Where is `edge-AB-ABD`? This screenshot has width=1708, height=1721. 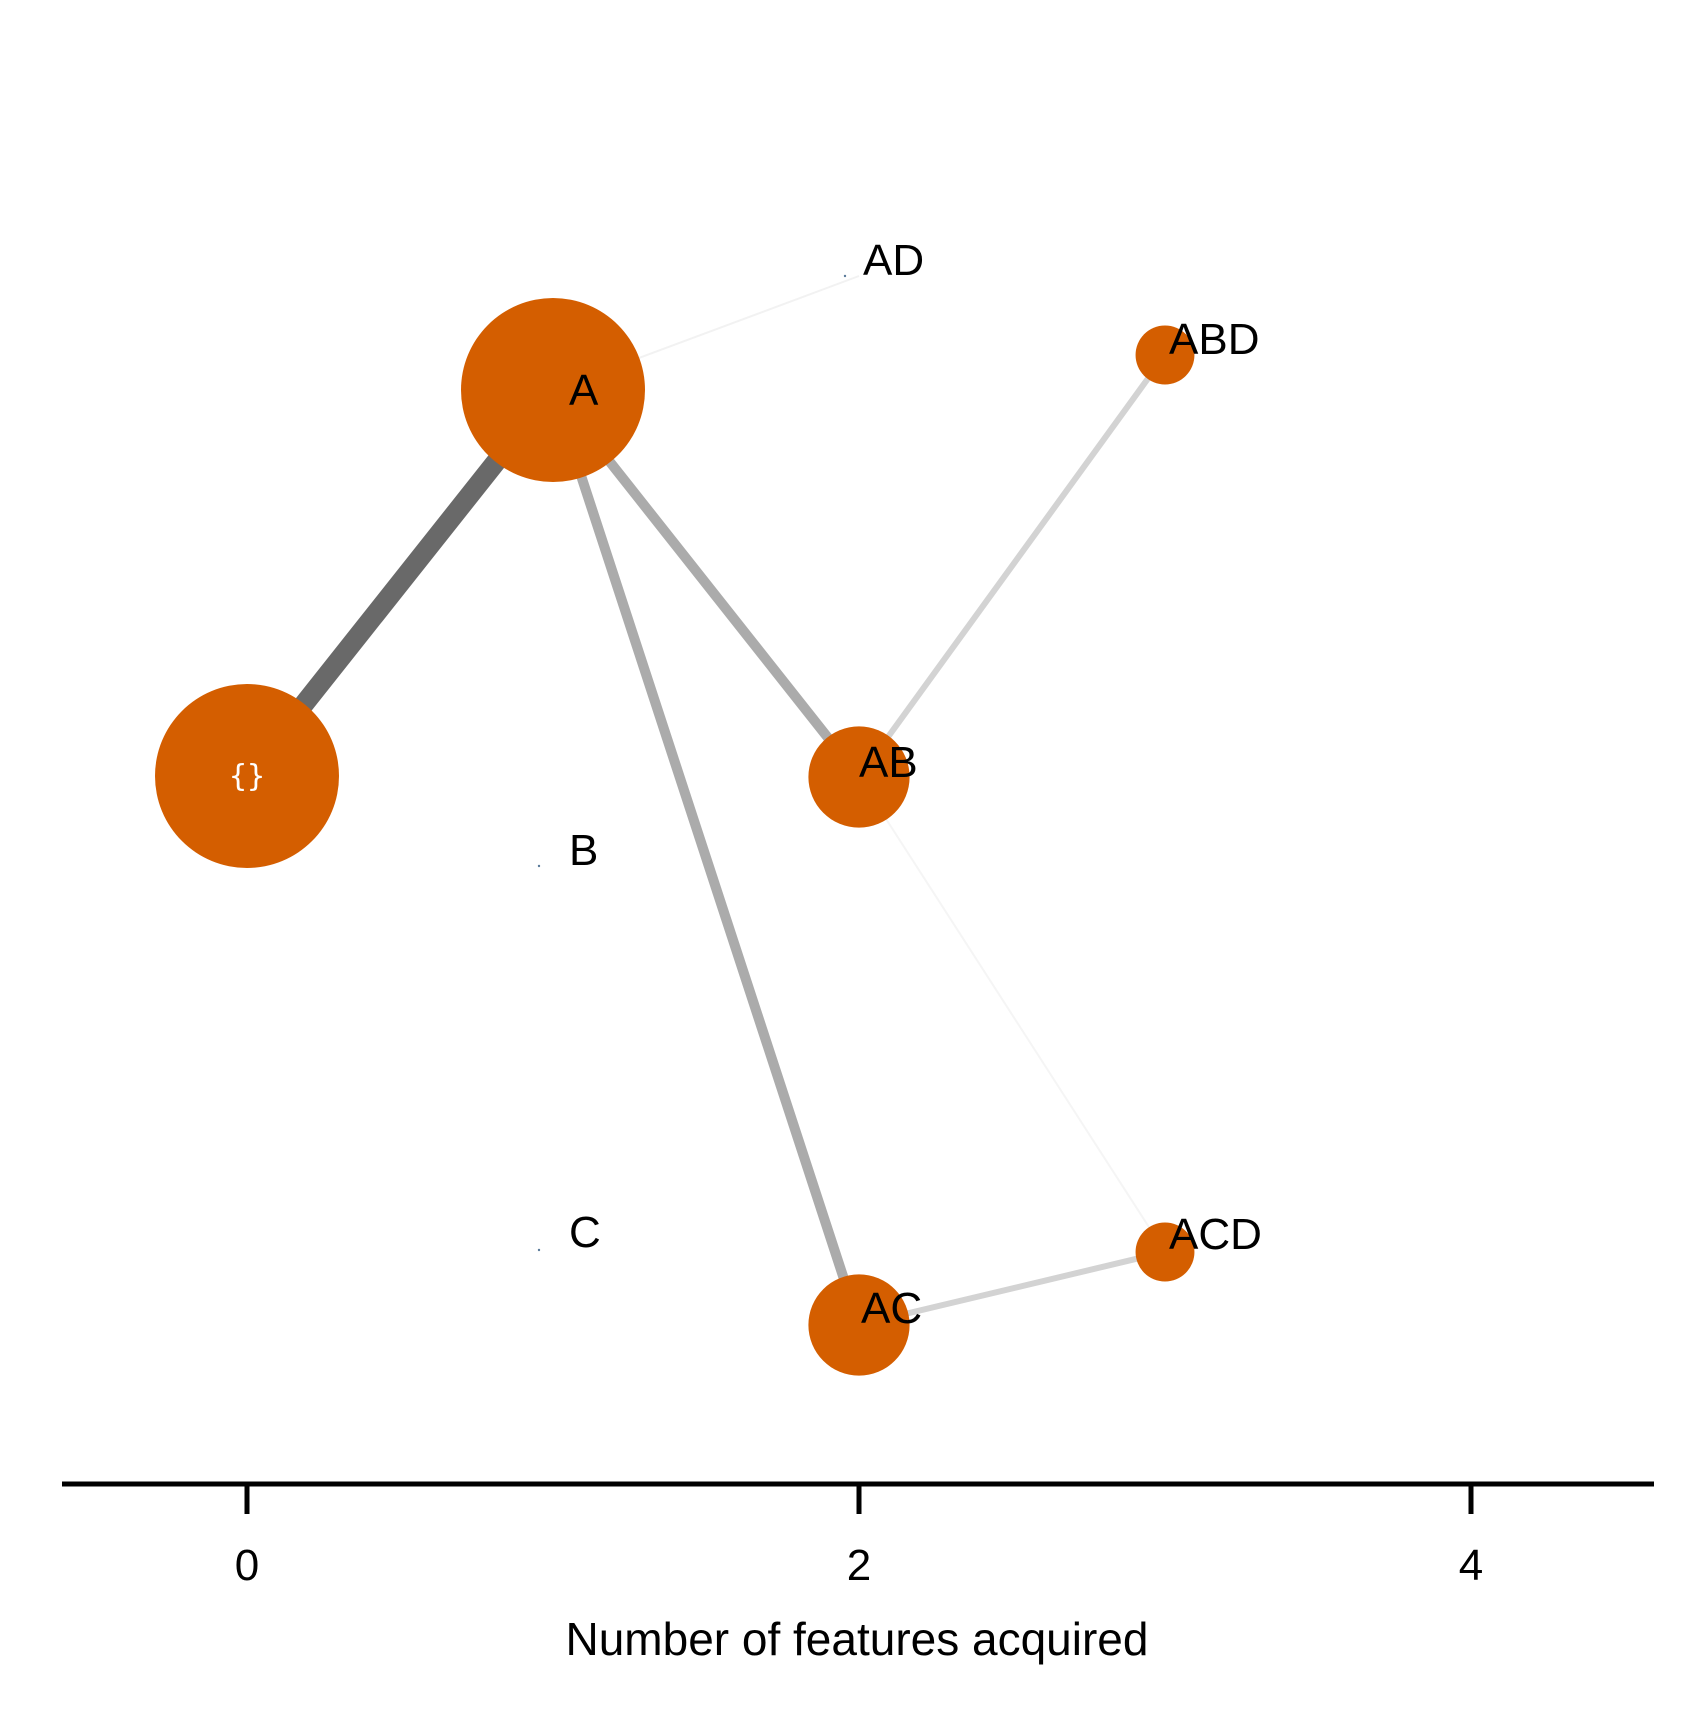
edge-AB-ABD is located at coordinates (1012, 566).